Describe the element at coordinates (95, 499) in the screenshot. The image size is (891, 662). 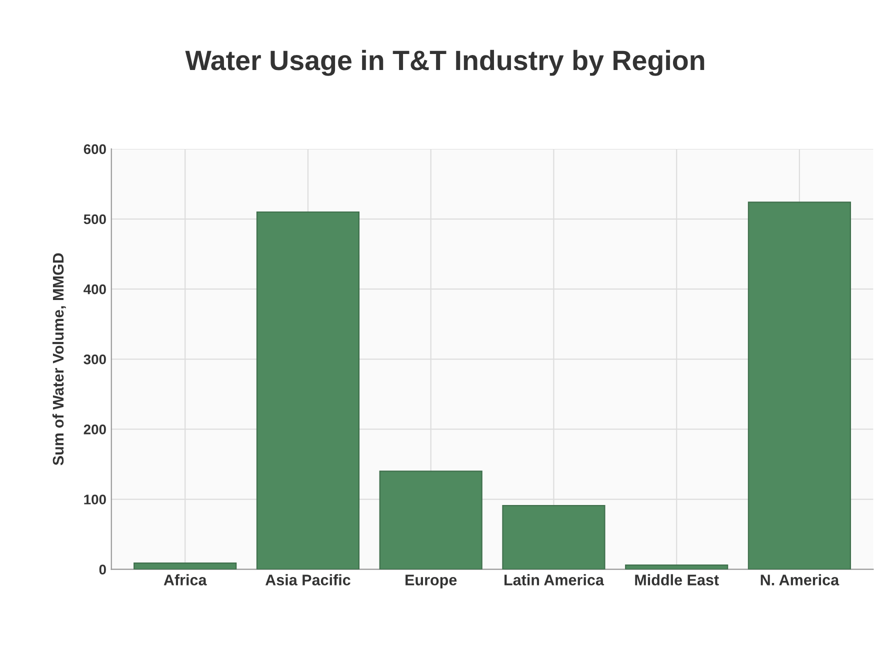
I see `y-tick-label: 100` at that location.